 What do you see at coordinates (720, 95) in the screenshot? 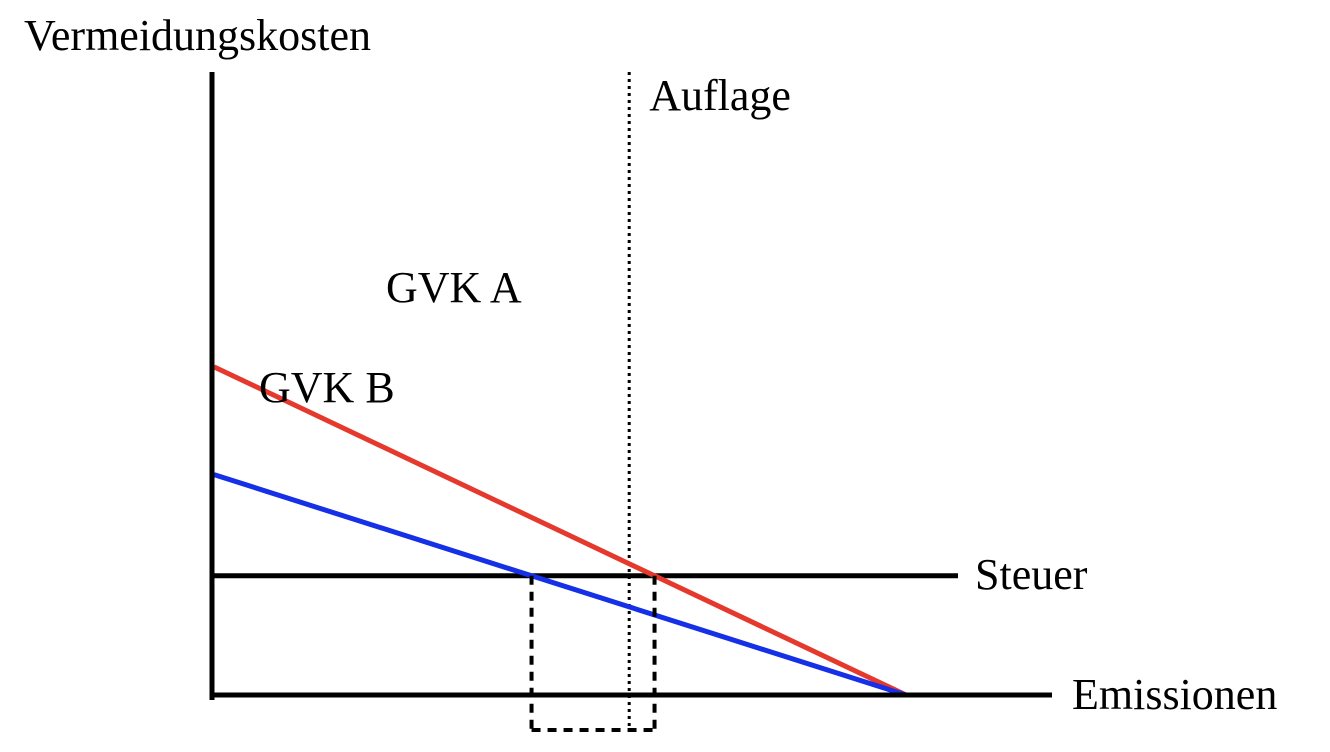
I see `auflage-label: Auflage` at bounding box center [720, 95].